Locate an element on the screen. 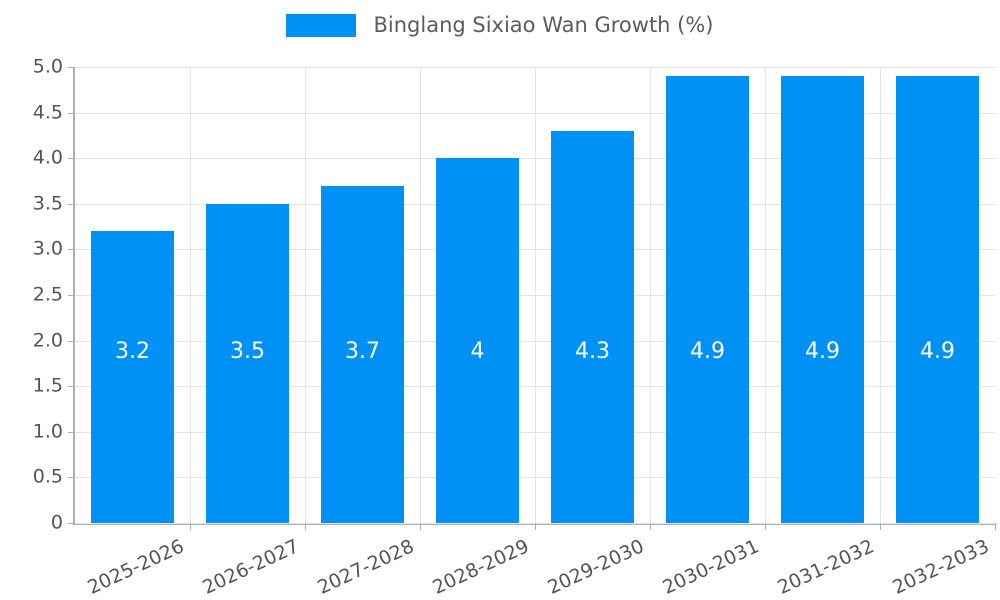 The image size is (1000, 600). x-axis-tick-label: 2026-2027 is located at coordinates (250, 567).